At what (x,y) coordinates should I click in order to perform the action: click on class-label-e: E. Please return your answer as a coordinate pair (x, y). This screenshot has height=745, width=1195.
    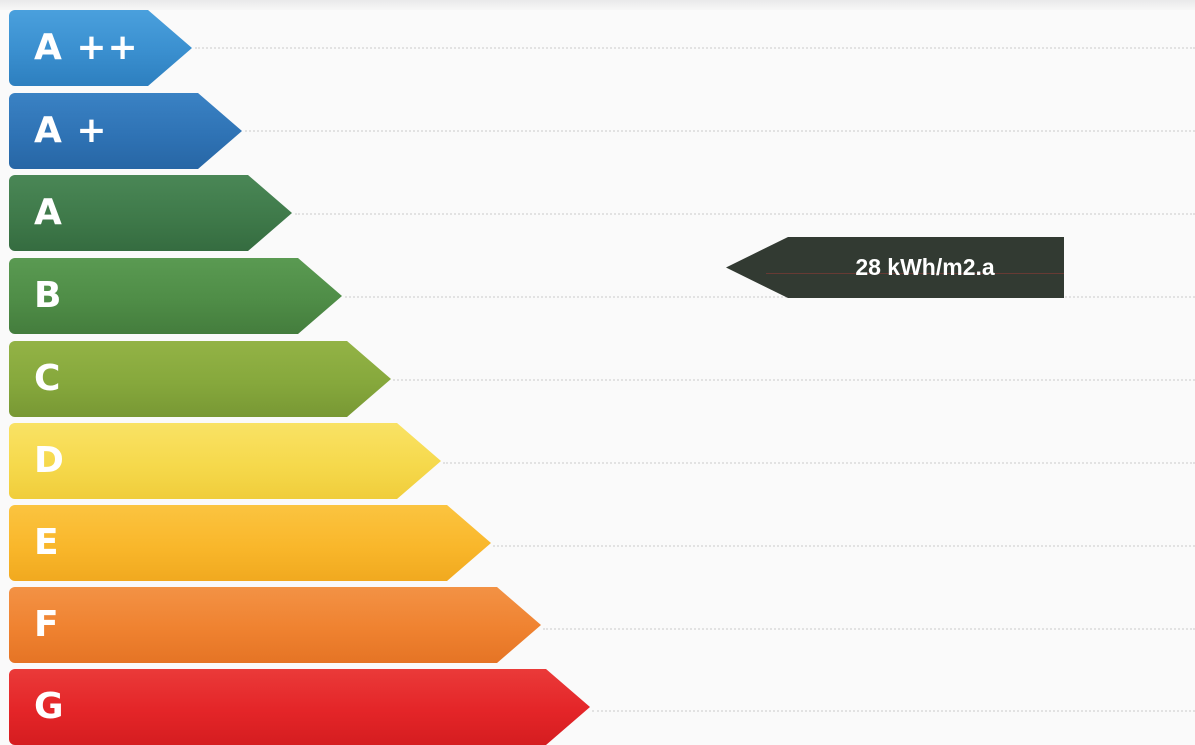
    Looking at the image, I should click on (47, 542).